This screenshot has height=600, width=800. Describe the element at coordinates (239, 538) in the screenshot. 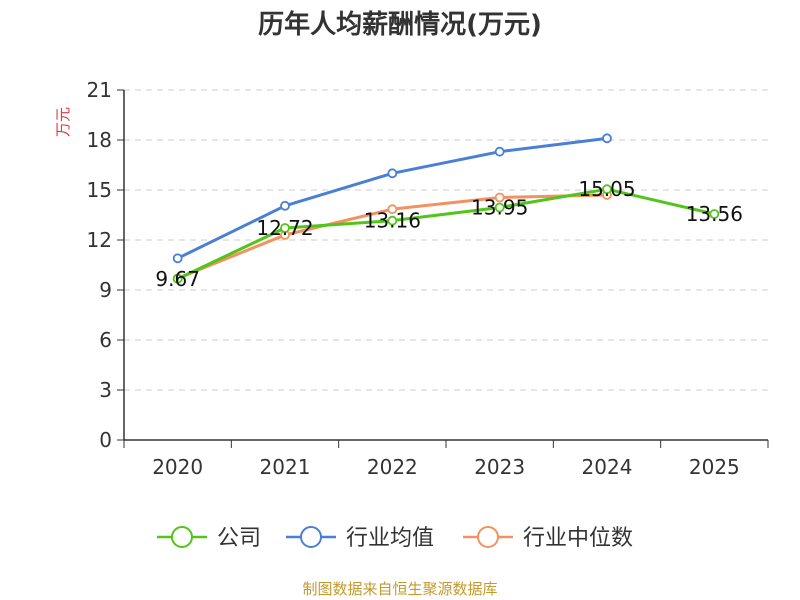

I see `legend-label: 公司` at that location.